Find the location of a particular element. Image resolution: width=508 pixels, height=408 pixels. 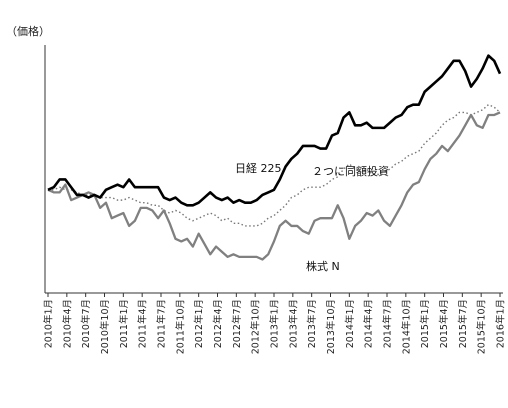

x-tick-label: 2016年1月 is located at coordinates (501, 323).